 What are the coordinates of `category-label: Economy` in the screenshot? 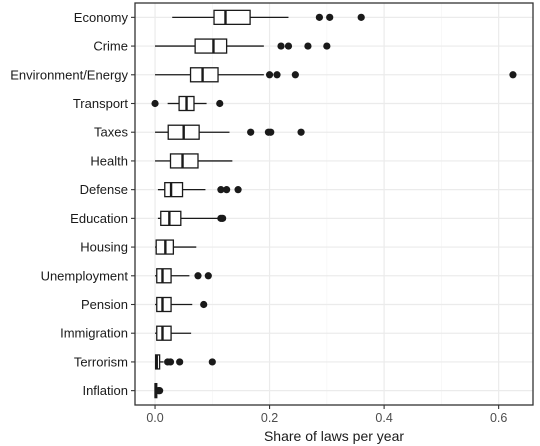 It's located at (101, 17).